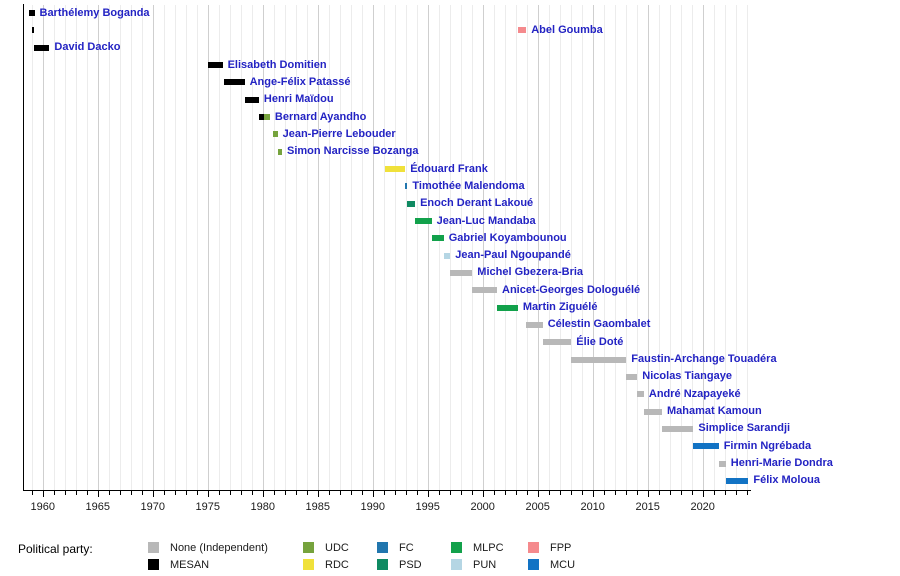 Image resolution: width=900 pixels, height=576 pixels. Describe the element at coordinates (353, 151) in the screenshot. I see `person-name-link: Simon Narcisse Bozanga` at that location.